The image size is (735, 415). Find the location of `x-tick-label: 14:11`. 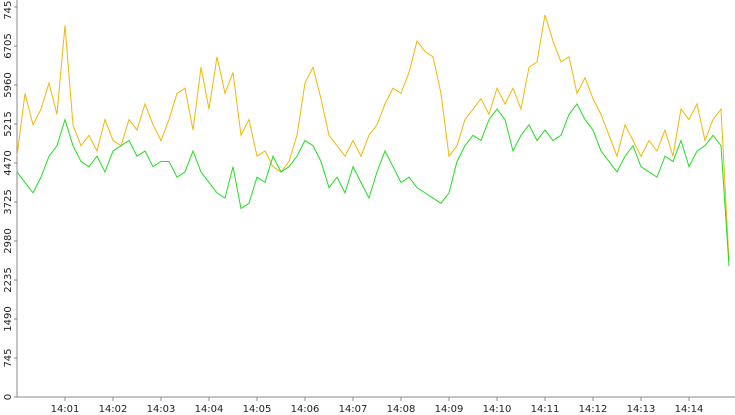

x-tick-label: 14:11 is located at coordinates (545, 409).